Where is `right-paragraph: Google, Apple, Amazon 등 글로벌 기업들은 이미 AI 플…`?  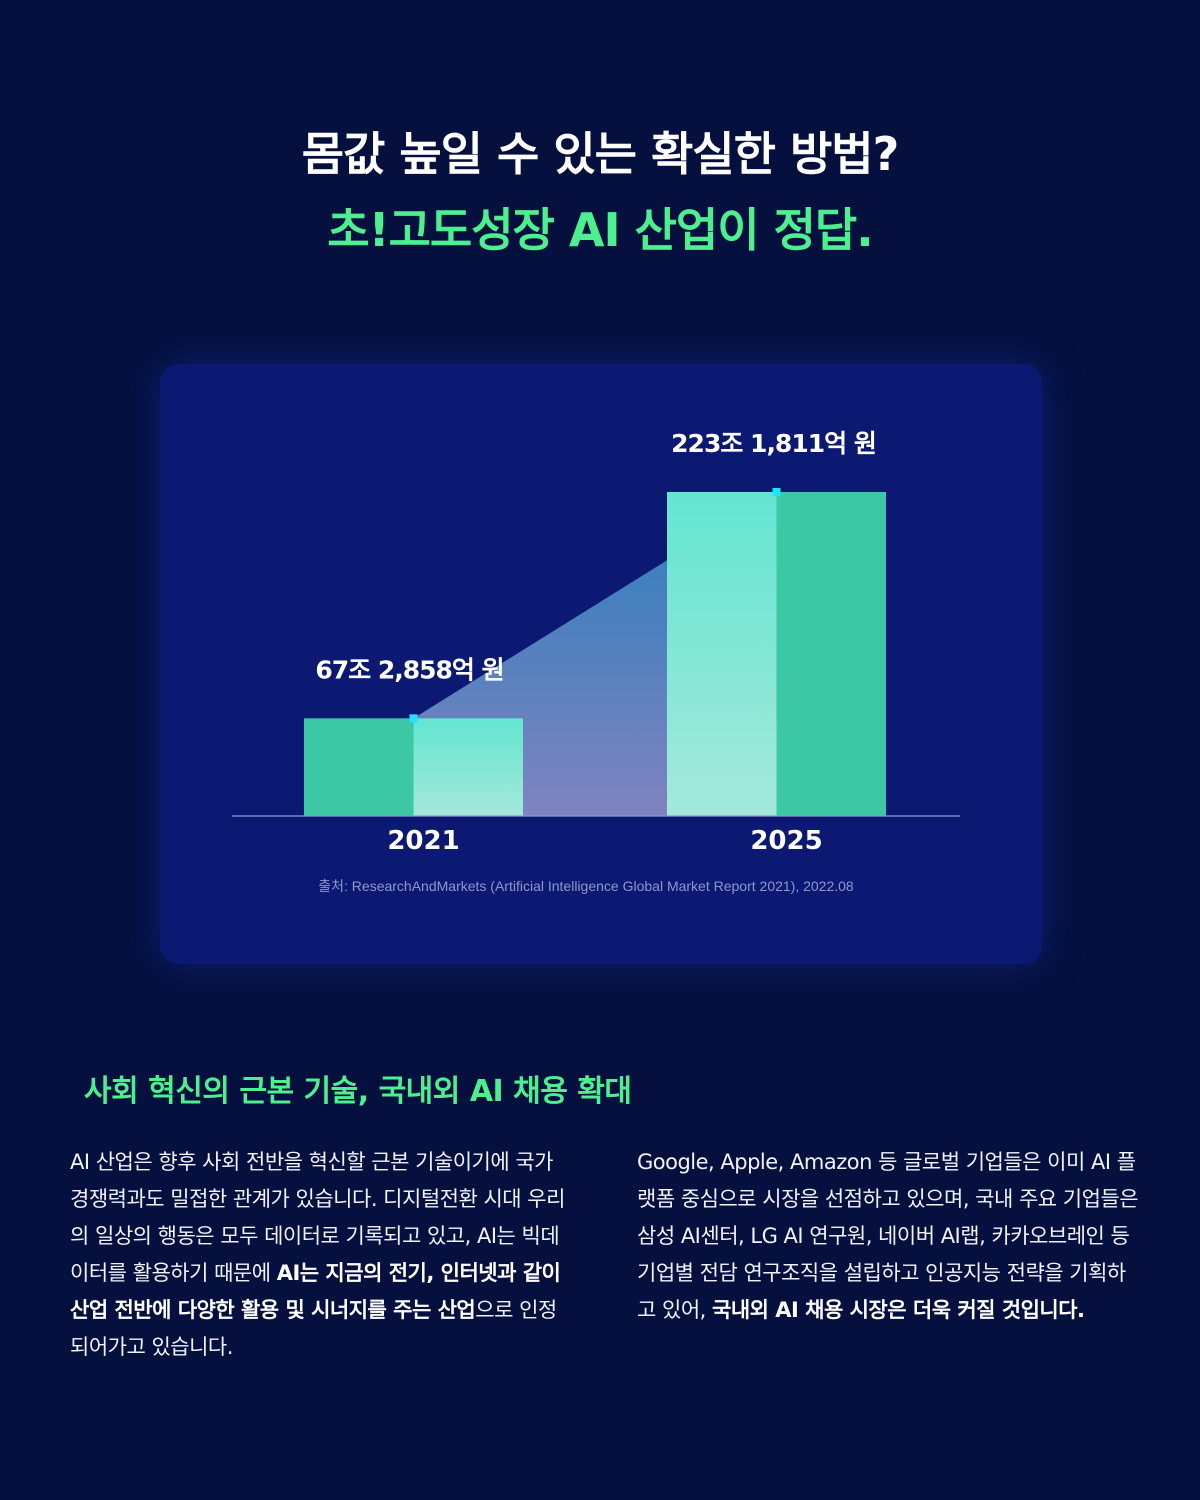 right-paragraph: Google, Apple, Amazon 등 글로벌 기업들은 이미 AI 플… is located at coordinates (889, 1236).